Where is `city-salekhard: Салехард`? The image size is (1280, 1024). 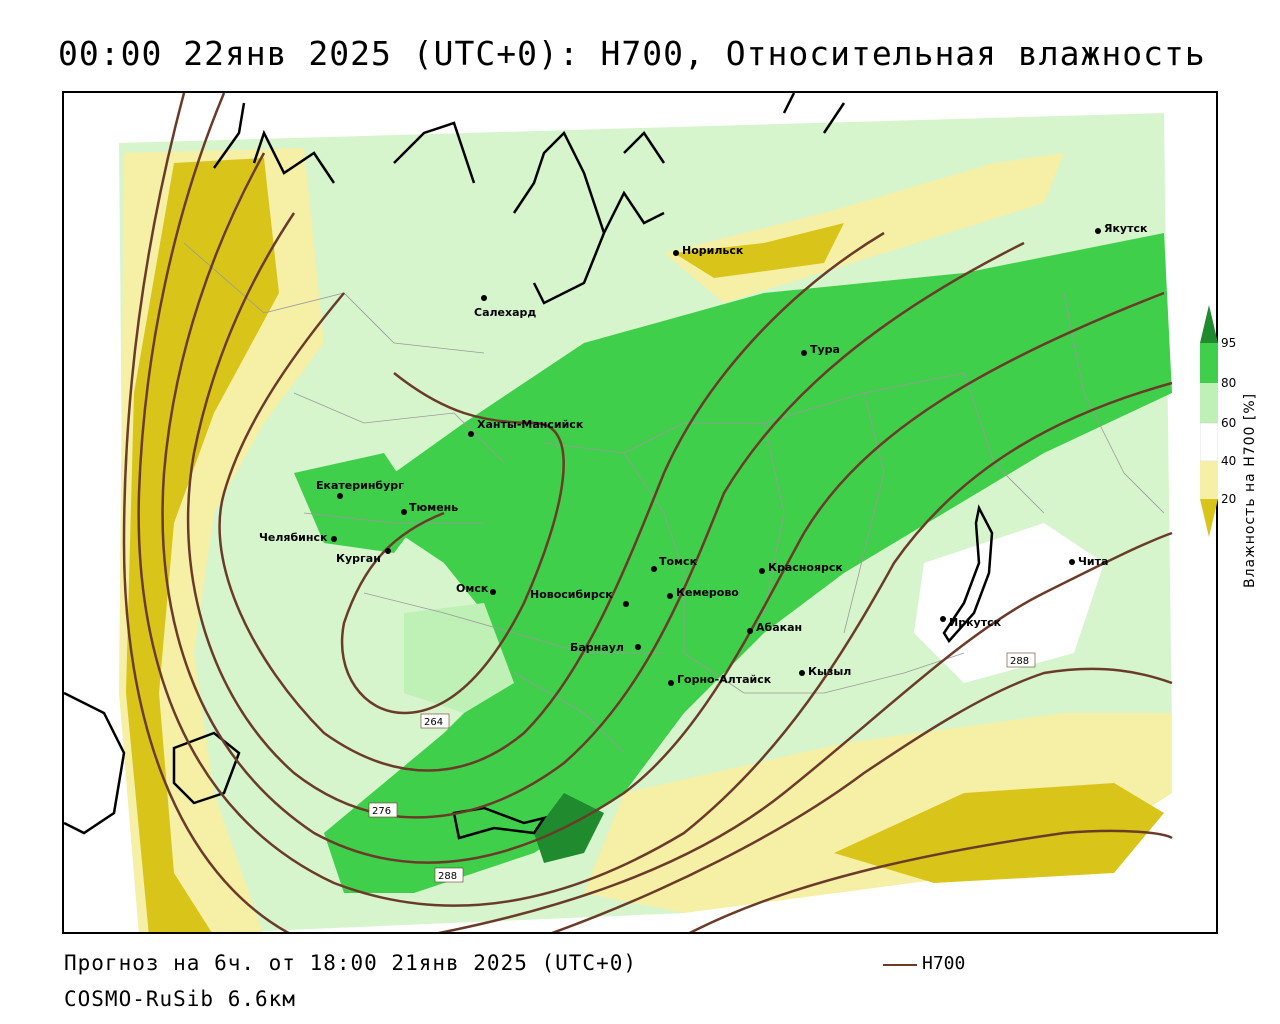
city-salekhard: Салехард is located at coordinates (505, 307).